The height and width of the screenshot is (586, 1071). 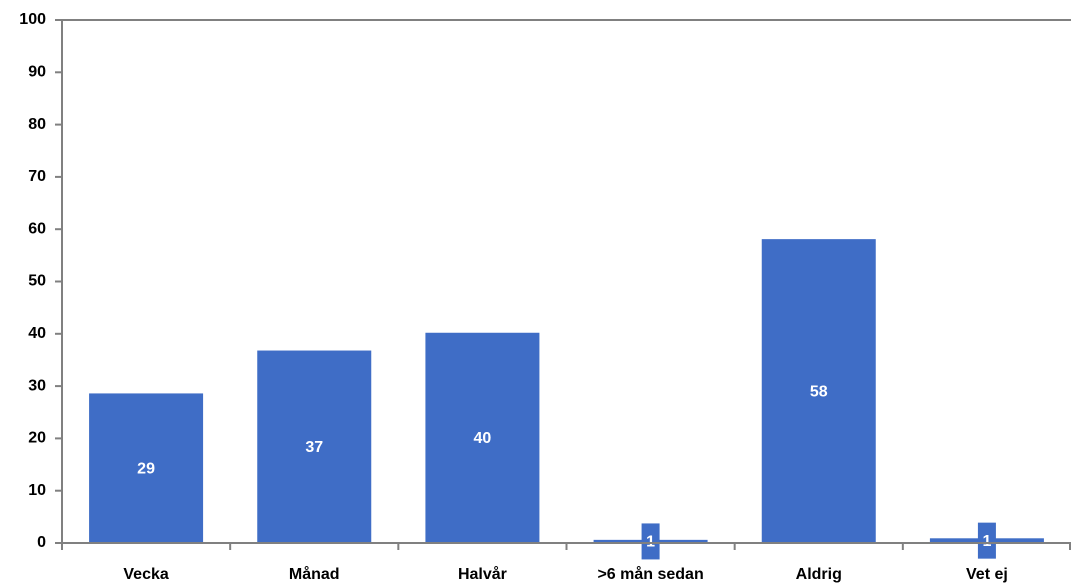 I want to click on y-tick-label: 80, so click(x=37, y=124).